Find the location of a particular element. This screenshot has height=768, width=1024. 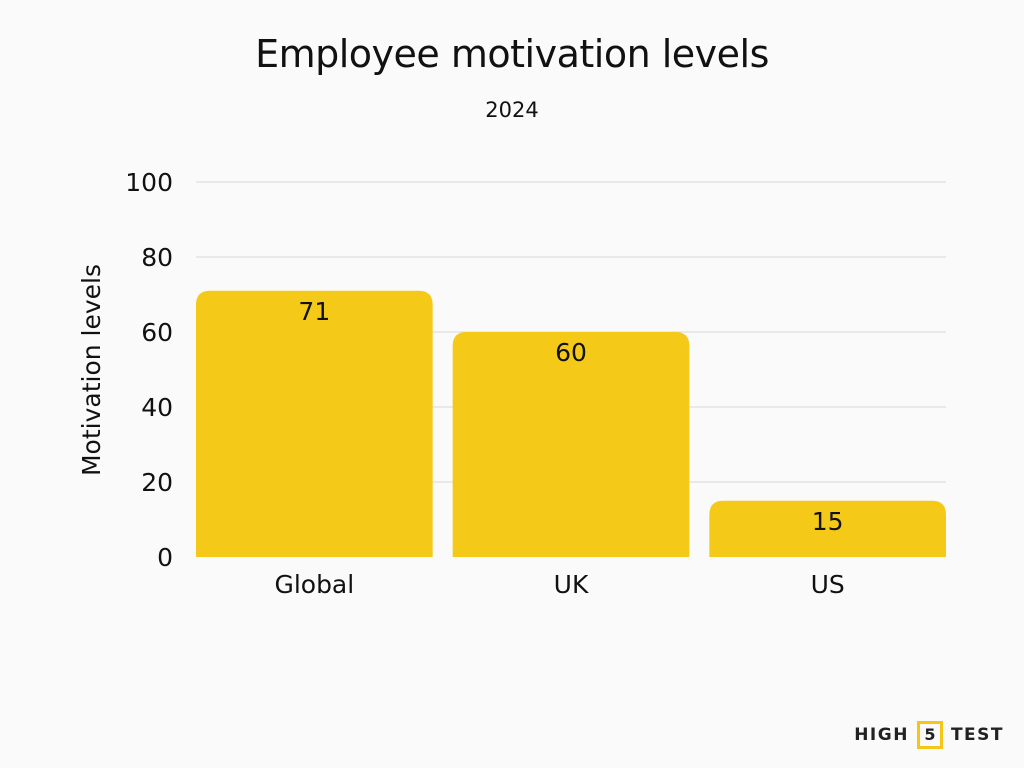

bar-uk is located at coordinates (571, 444).